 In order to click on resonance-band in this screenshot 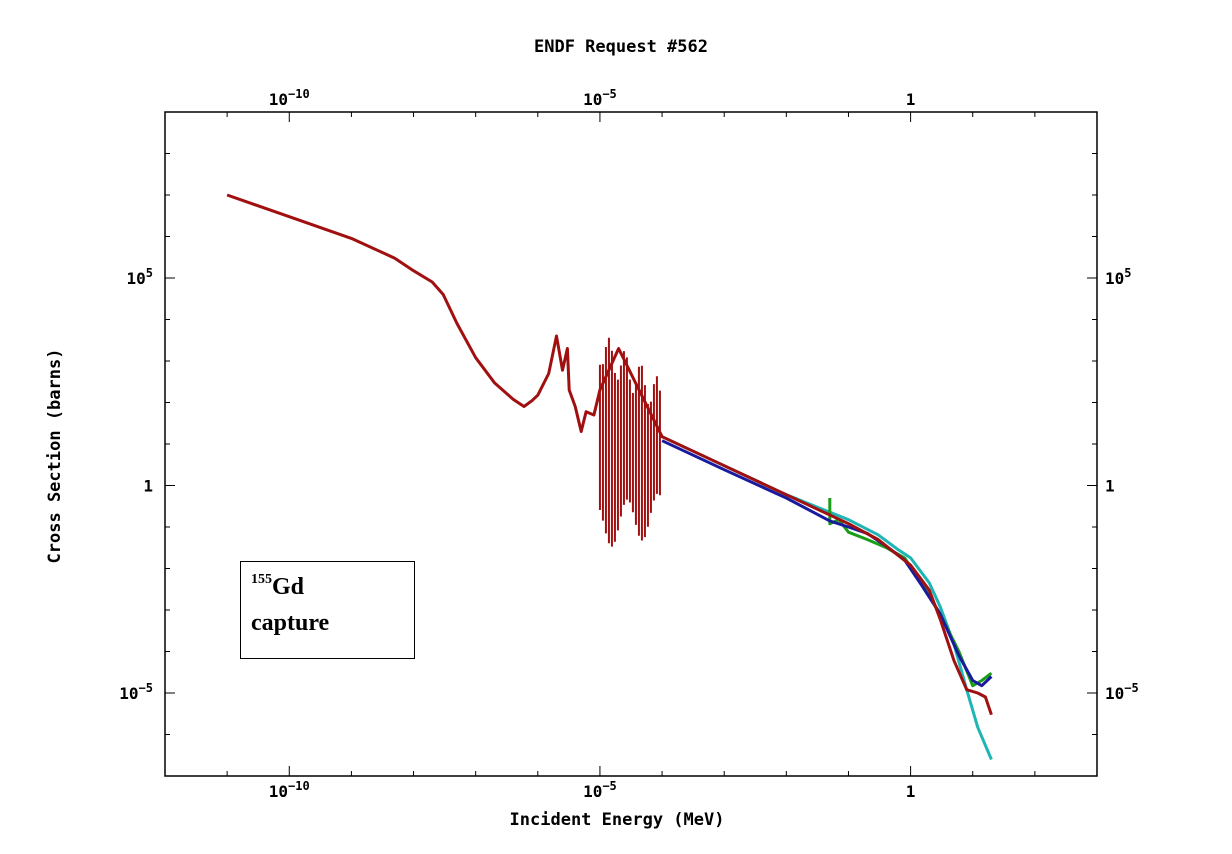, I will do `click(629, 442)`.